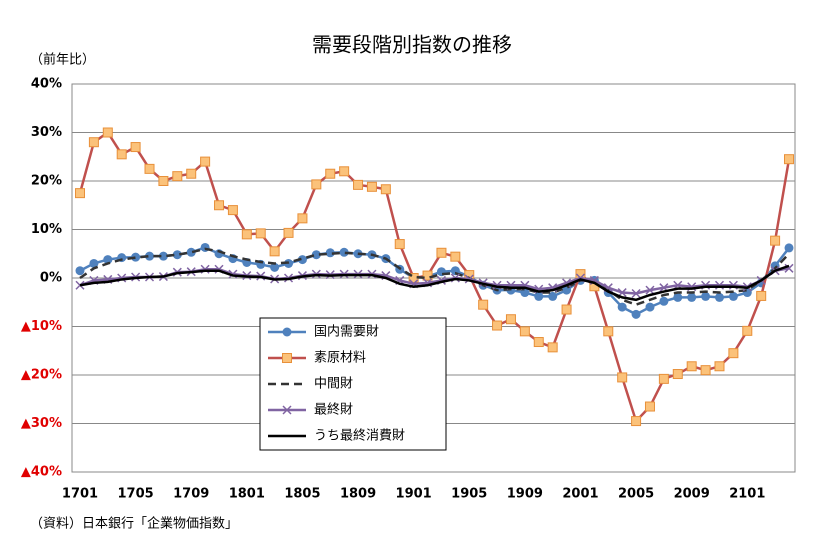 The height and width of the screenshot is (552, 823). What do you see at coordinates (136, 494) in the screenshot?
I see `x-tick-label: 1705` at bounding box center [136, 494].